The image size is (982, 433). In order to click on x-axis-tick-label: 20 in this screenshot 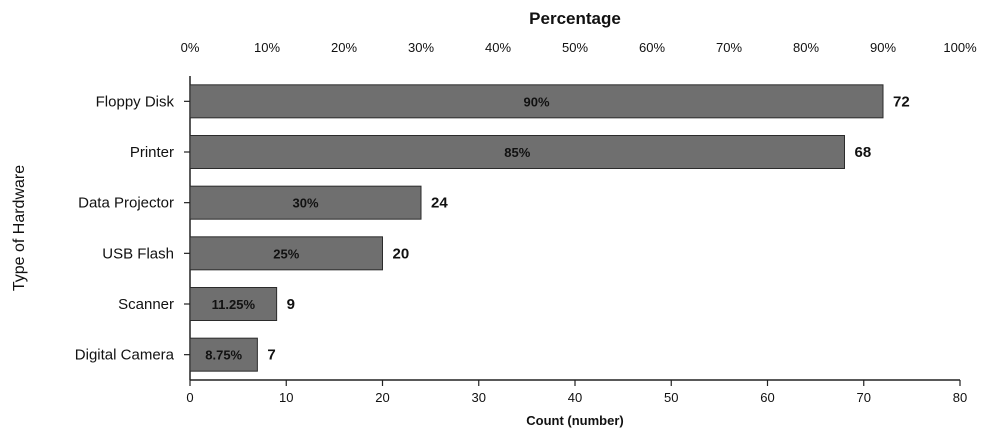, I will do `click(382, 397)`.